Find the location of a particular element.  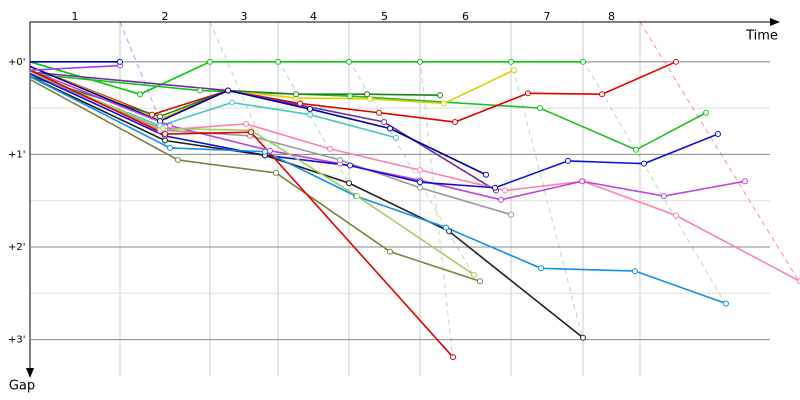

x-axis-label: Time is located at coordinates (761, 36).